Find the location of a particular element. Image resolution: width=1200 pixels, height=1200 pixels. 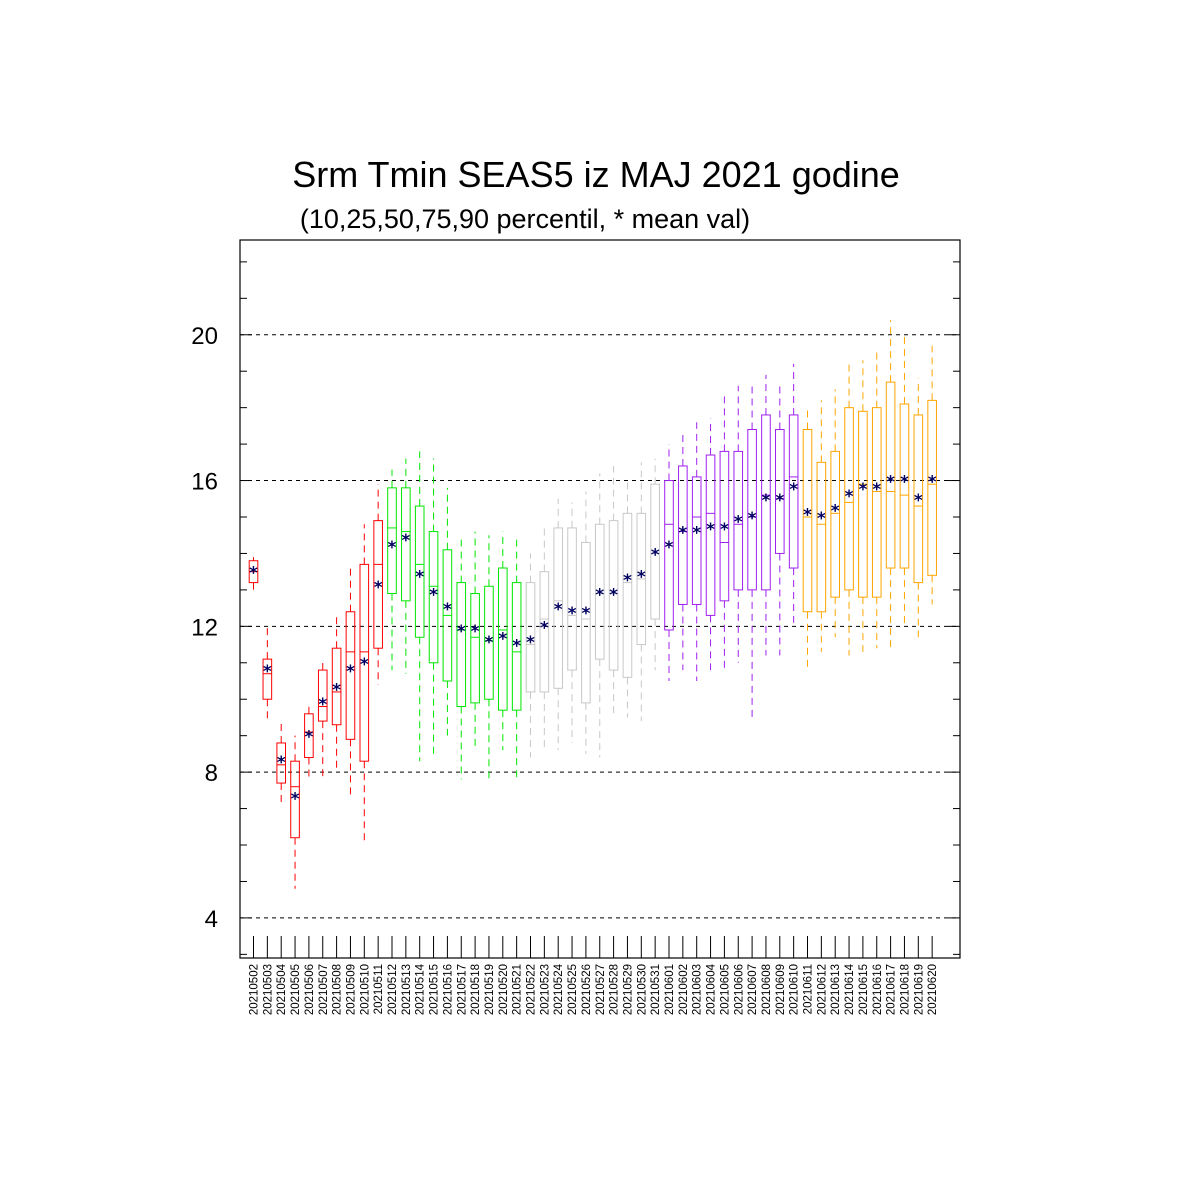

y-tick-label: 8 is located at coordinates (211, 773).